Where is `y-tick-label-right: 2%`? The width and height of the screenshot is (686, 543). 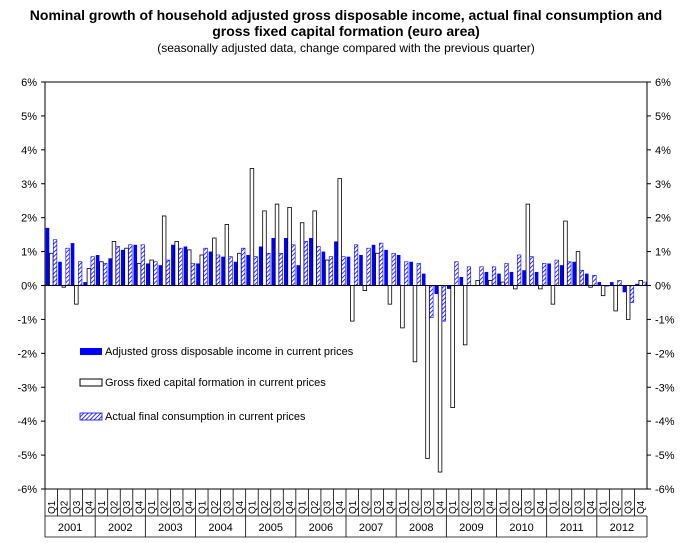 y-tick-label-right: 2% is located at coordinates (663, 219).